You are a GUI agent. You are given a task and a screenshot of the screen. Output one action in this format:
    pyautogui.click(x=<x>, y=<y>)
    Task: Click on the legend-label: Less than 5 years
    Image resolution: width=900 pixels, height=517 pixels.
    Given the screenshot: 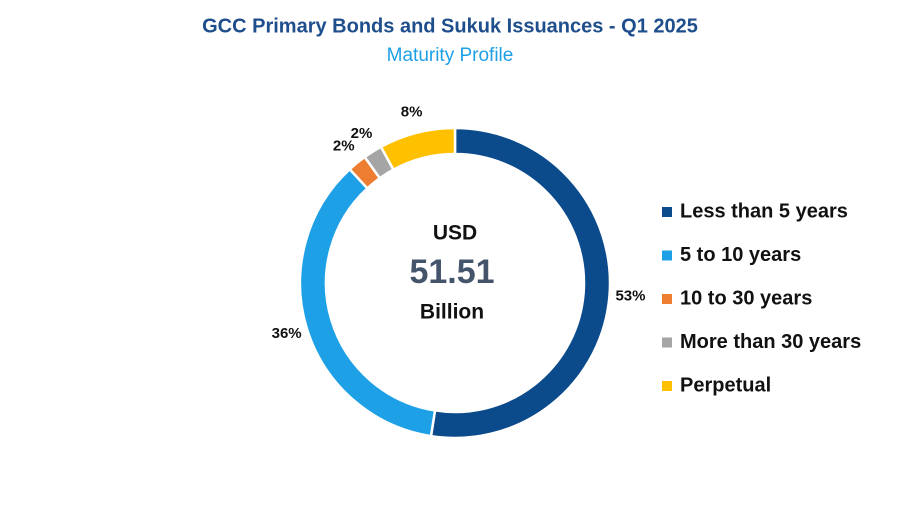 What is the action you would take?
    pyautogui.click(x=764, y=211)
    